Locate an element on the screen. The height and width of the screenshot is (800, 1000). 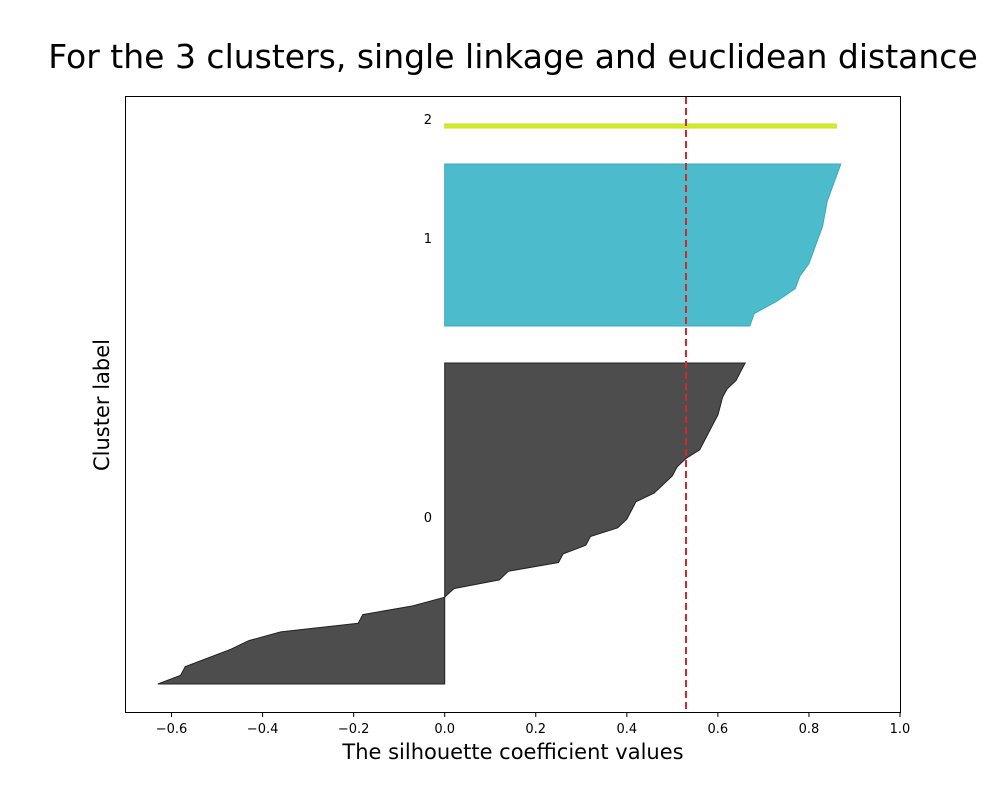
x-tick-label: 0.6 is located at coordinates (718, 729).